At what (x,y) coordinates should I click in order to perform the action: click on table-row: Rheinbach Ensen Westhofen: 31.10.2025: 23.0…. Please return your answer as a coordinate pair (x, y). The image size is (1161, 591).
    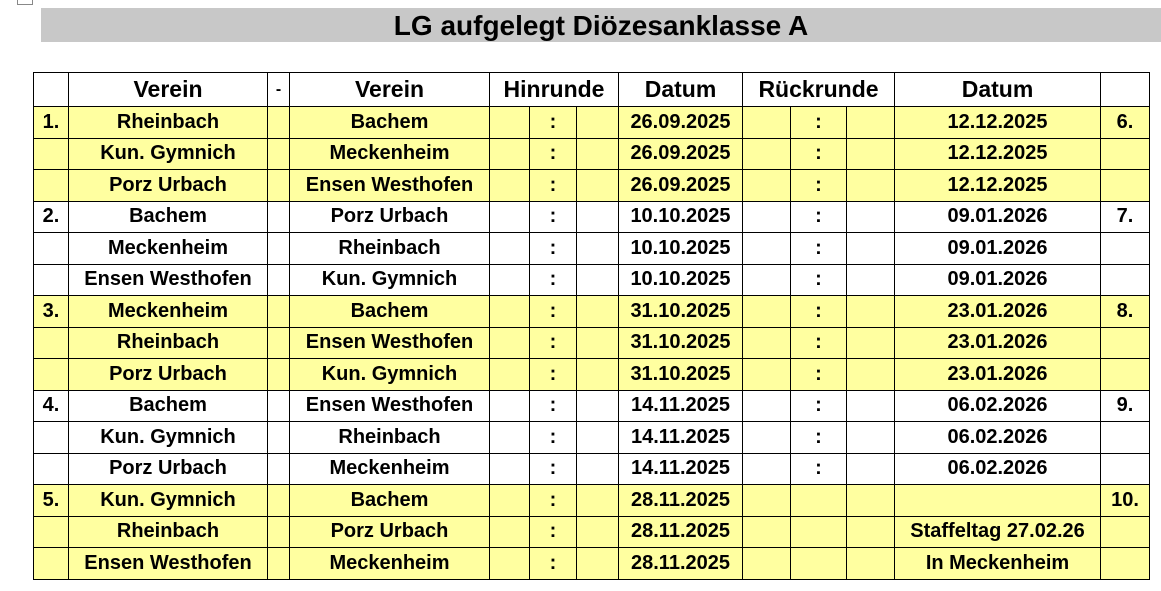
    Looking at the image, I should click on (592, 342).